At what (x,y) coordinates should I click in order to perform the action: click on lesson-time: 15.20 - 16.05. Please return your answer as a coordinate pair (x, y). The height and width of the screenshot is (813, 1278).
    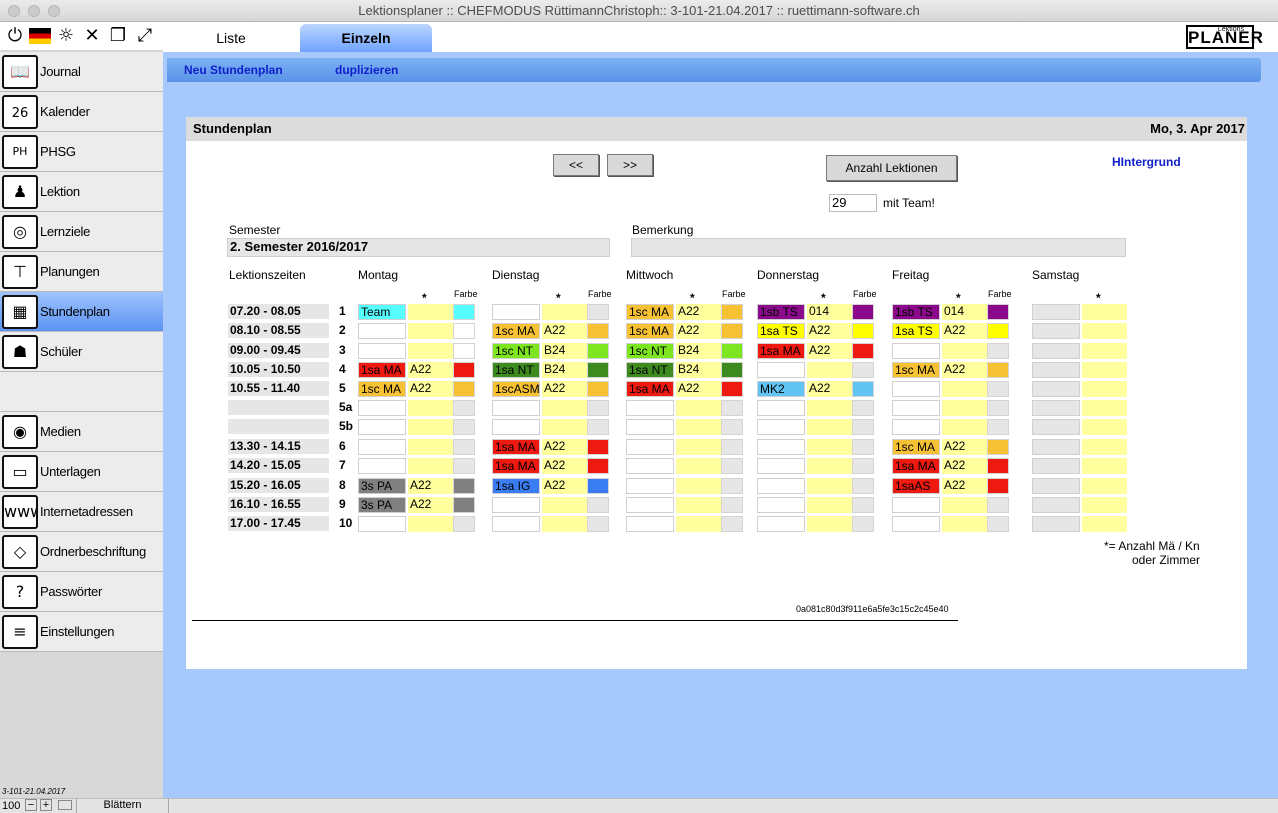
    Looking at the image, I should click on (278, 485).